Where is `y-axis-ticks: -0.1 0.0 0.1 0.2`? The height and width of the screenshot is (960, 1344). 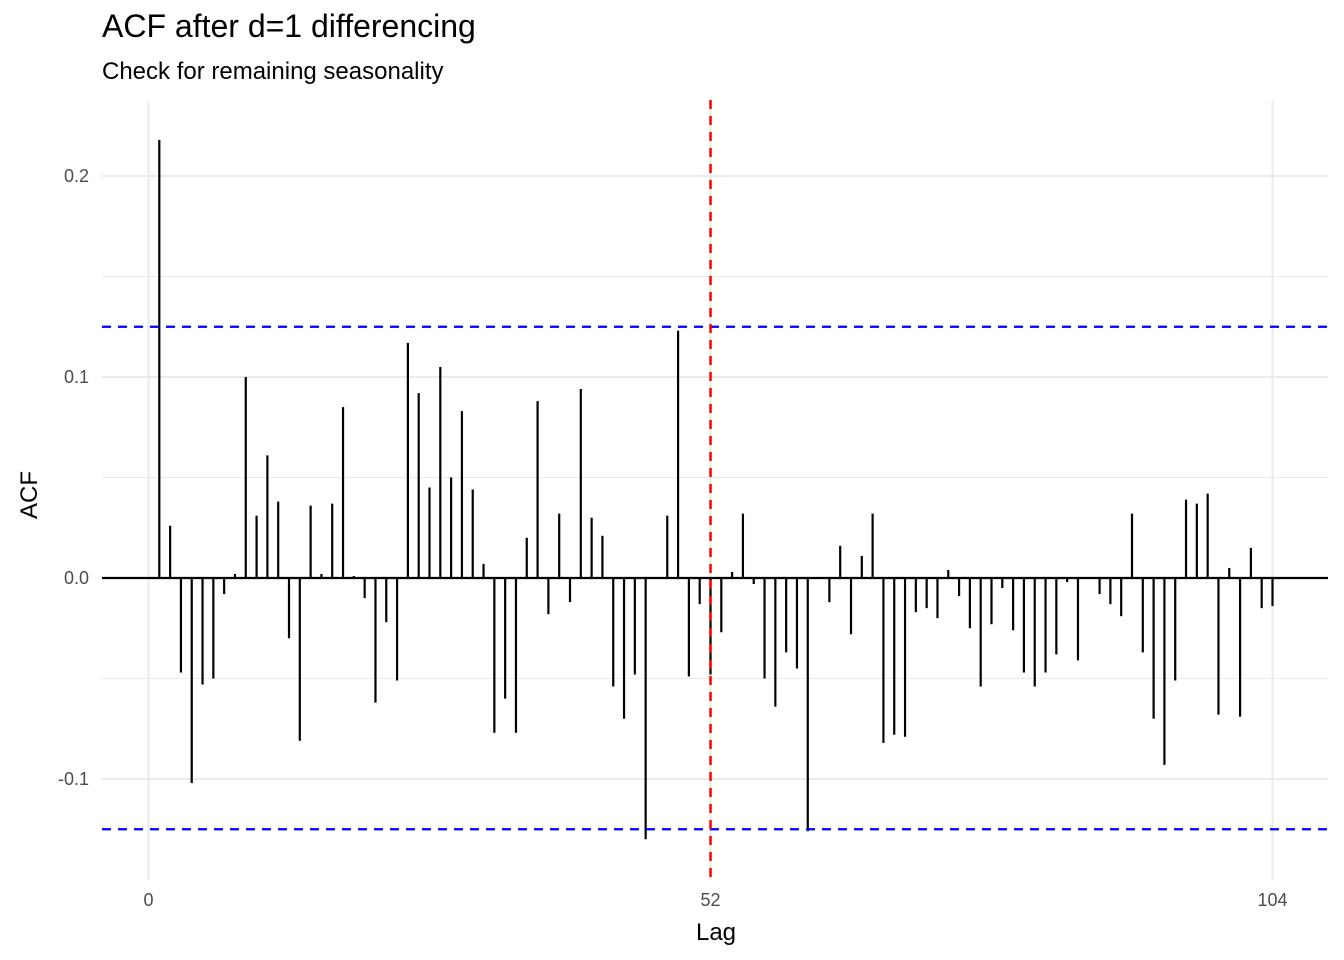 y-axis-ticks: -0.1 0.0 0.1 0.2 is located at coordinates (73, 477).